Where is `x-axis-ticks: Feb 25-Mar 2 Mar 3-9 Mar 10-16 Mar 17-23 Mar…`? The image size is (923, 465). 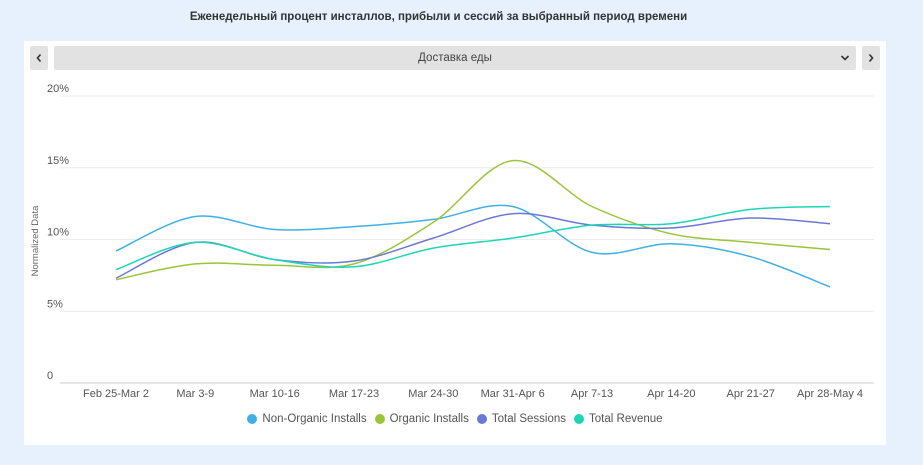
x-axis-ticks: Feb 25-Mar 2 Mar 3-9 Mar 10-16 Mar 17-23 Mar… is located at coordinates (473, 394).